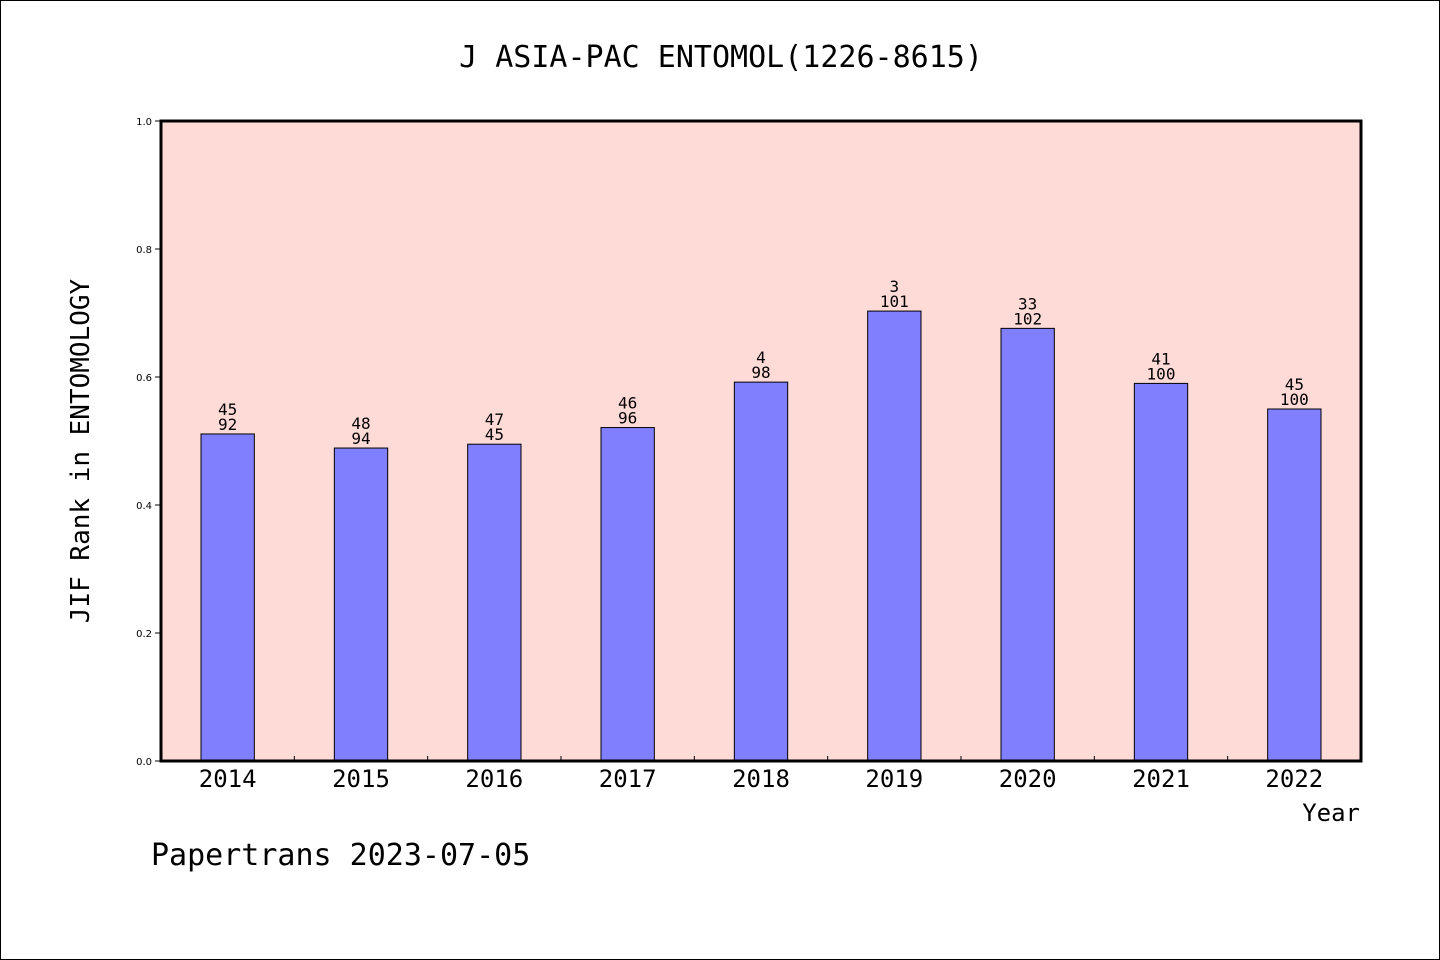  Describe the element at coordinates (1294, 779) in the screenshot. I see `x-tick-label: 2022` at that location.